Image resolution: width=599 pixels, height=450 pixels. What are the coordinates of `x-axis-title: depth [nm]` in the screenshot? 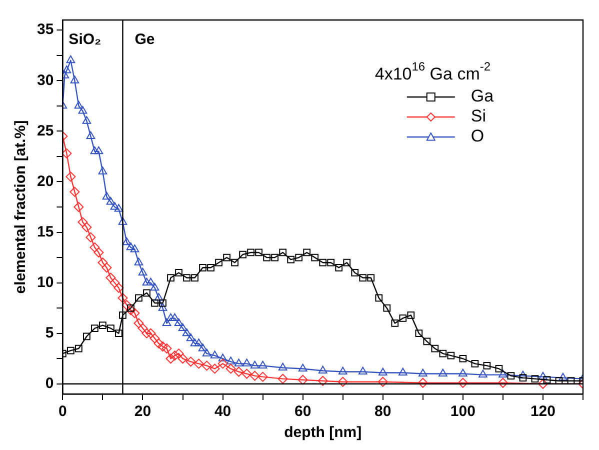 It's located at (323, 433).